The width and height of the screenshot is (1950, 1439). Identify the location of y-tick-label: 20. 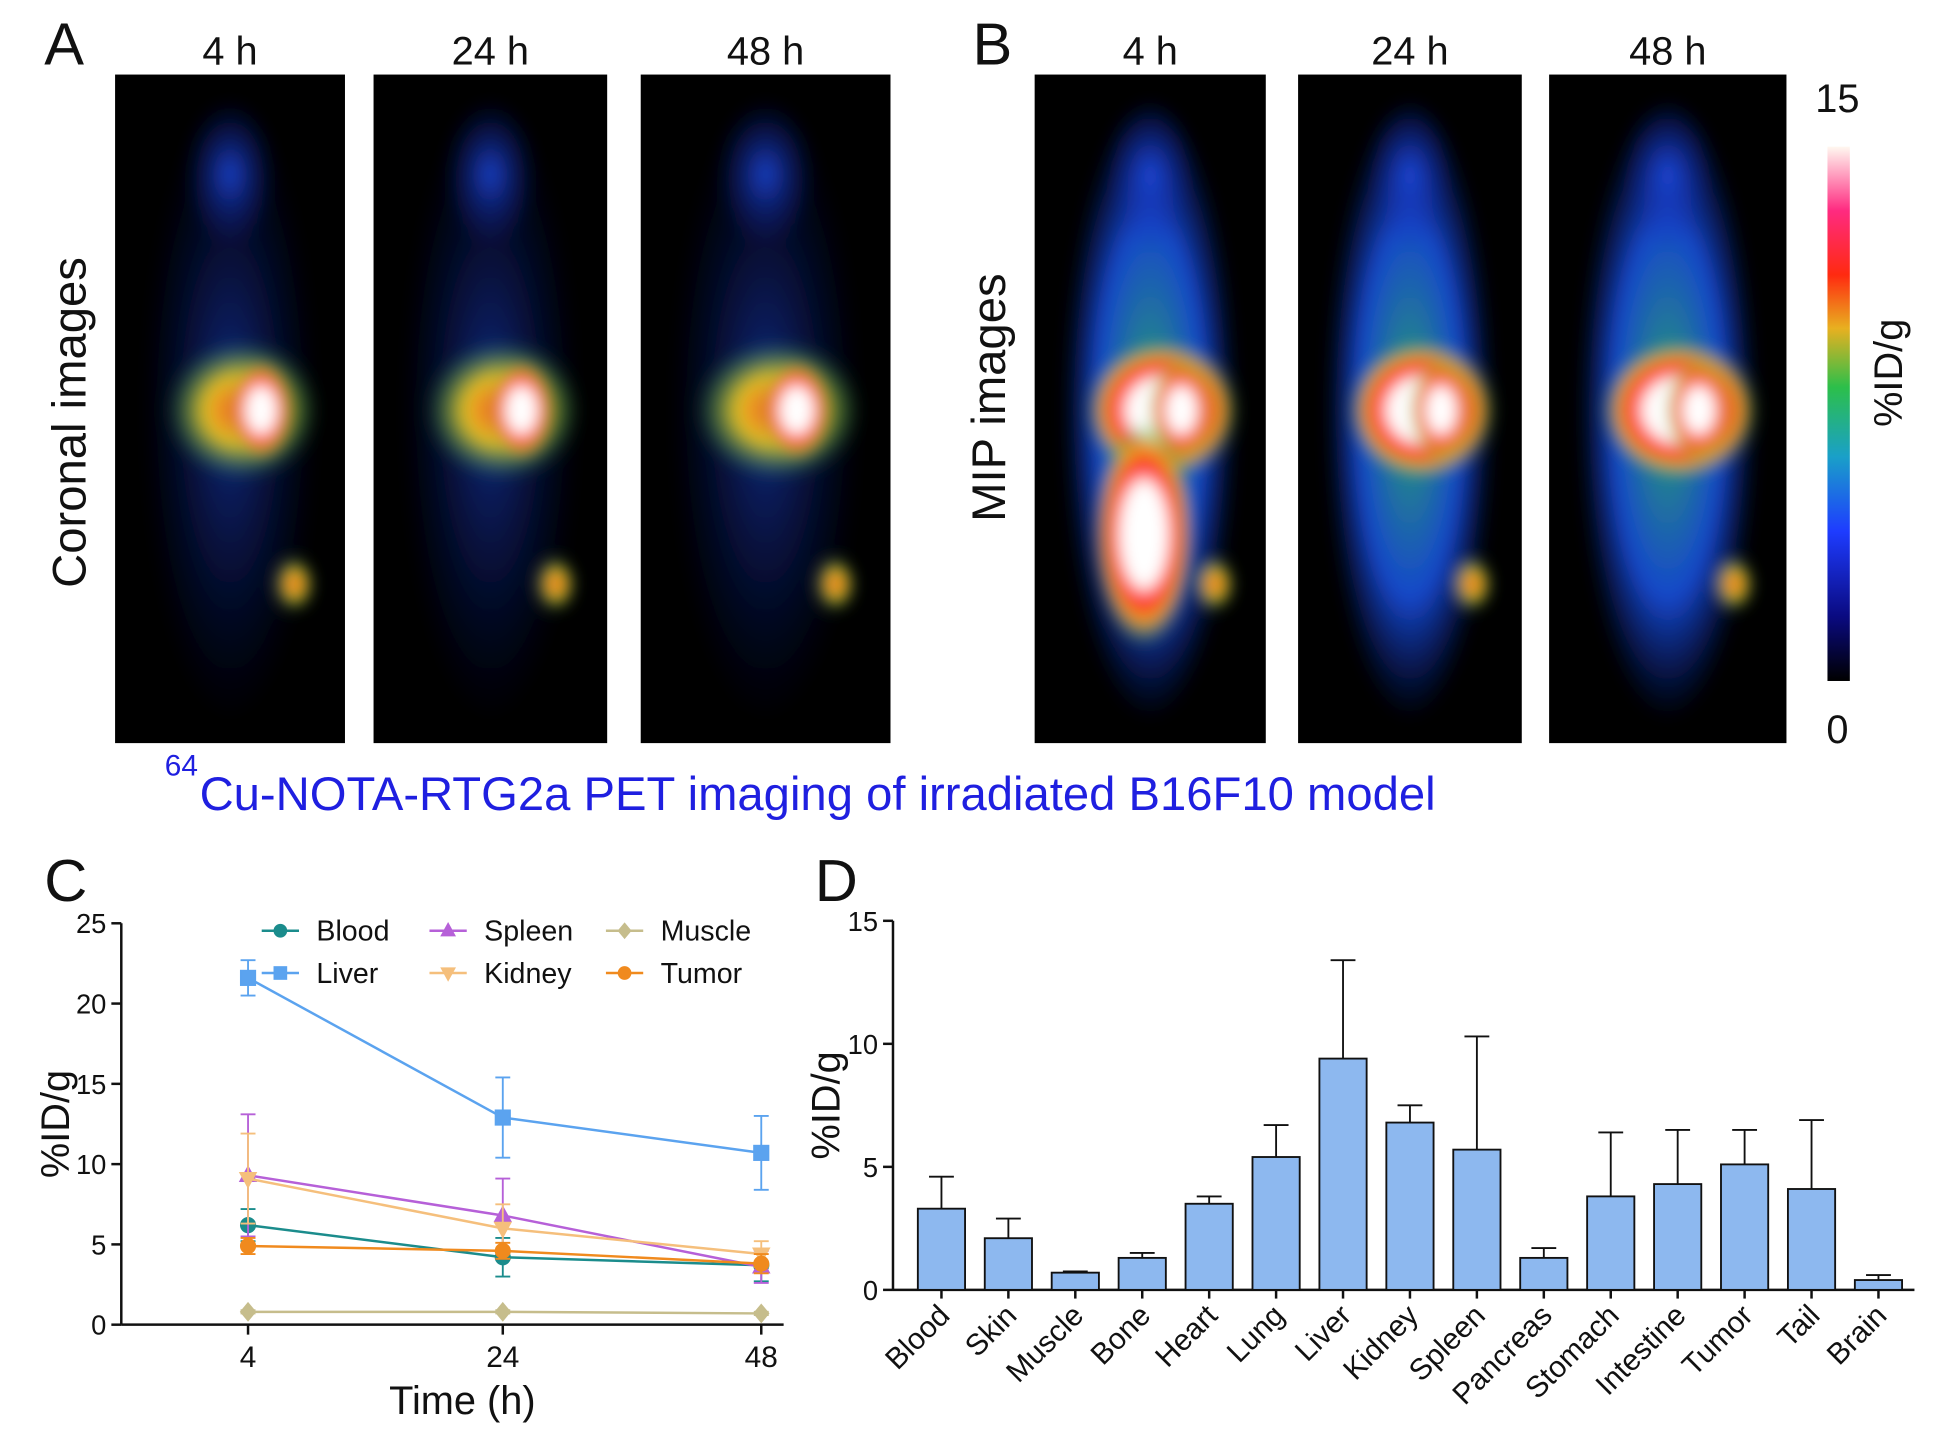
(91, 1004).